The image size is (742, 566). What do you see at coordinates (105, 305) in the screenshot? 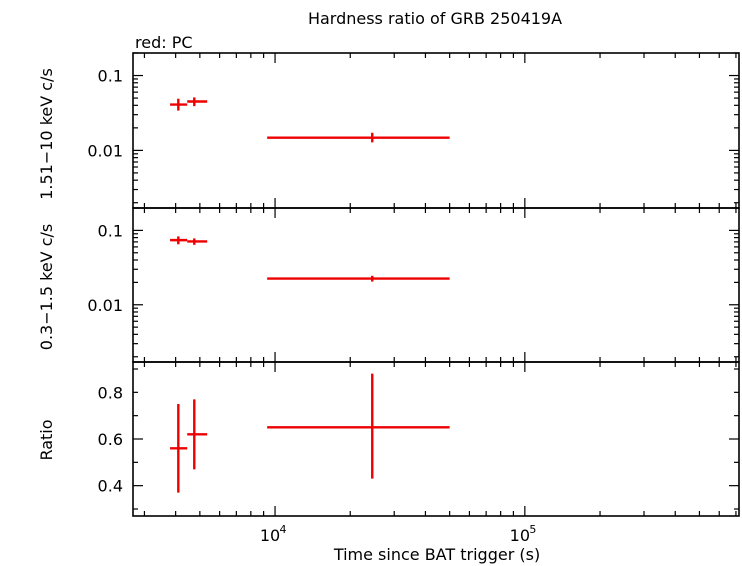
I see `panel-soft-ytick-label: 0.01` at bounding box center [105, 305].